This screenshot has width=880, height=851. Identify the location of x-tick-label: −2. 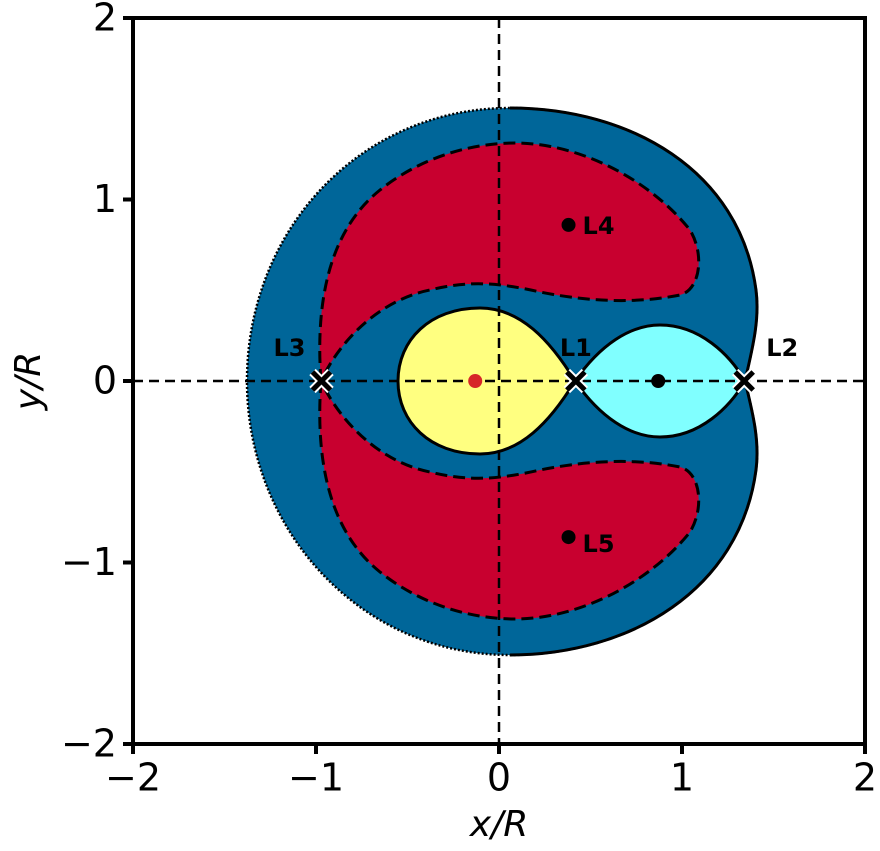
(133, 778).